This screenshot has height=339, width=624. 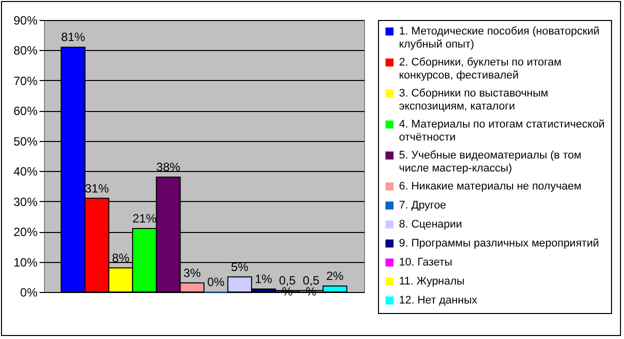 I want to click on y-tick-label: 50%, so click(x=25, y=141).